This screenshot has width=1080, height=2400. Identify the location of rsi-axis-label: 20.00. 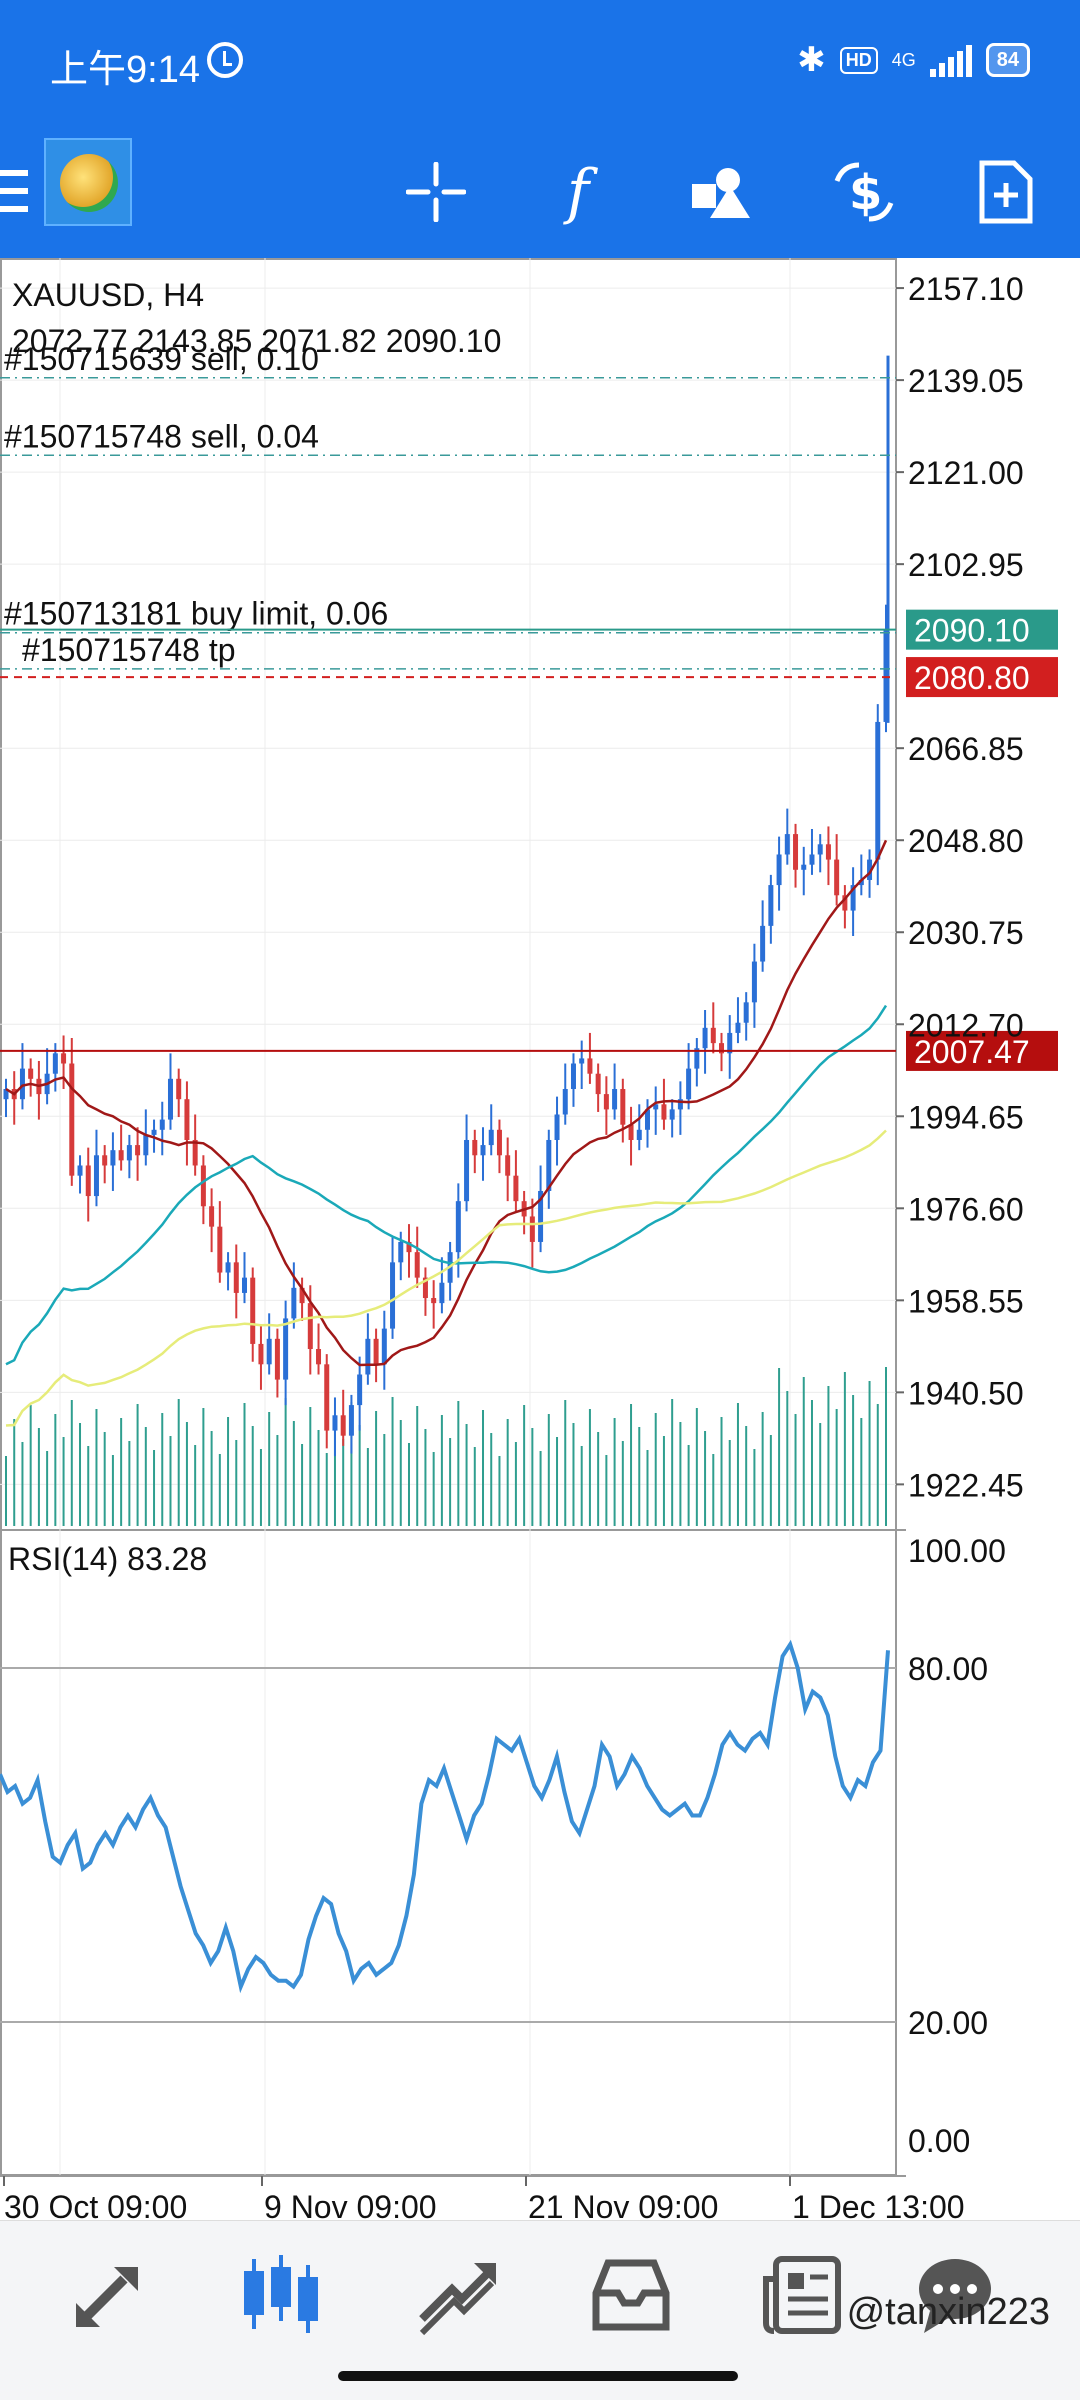
(948, 2023).